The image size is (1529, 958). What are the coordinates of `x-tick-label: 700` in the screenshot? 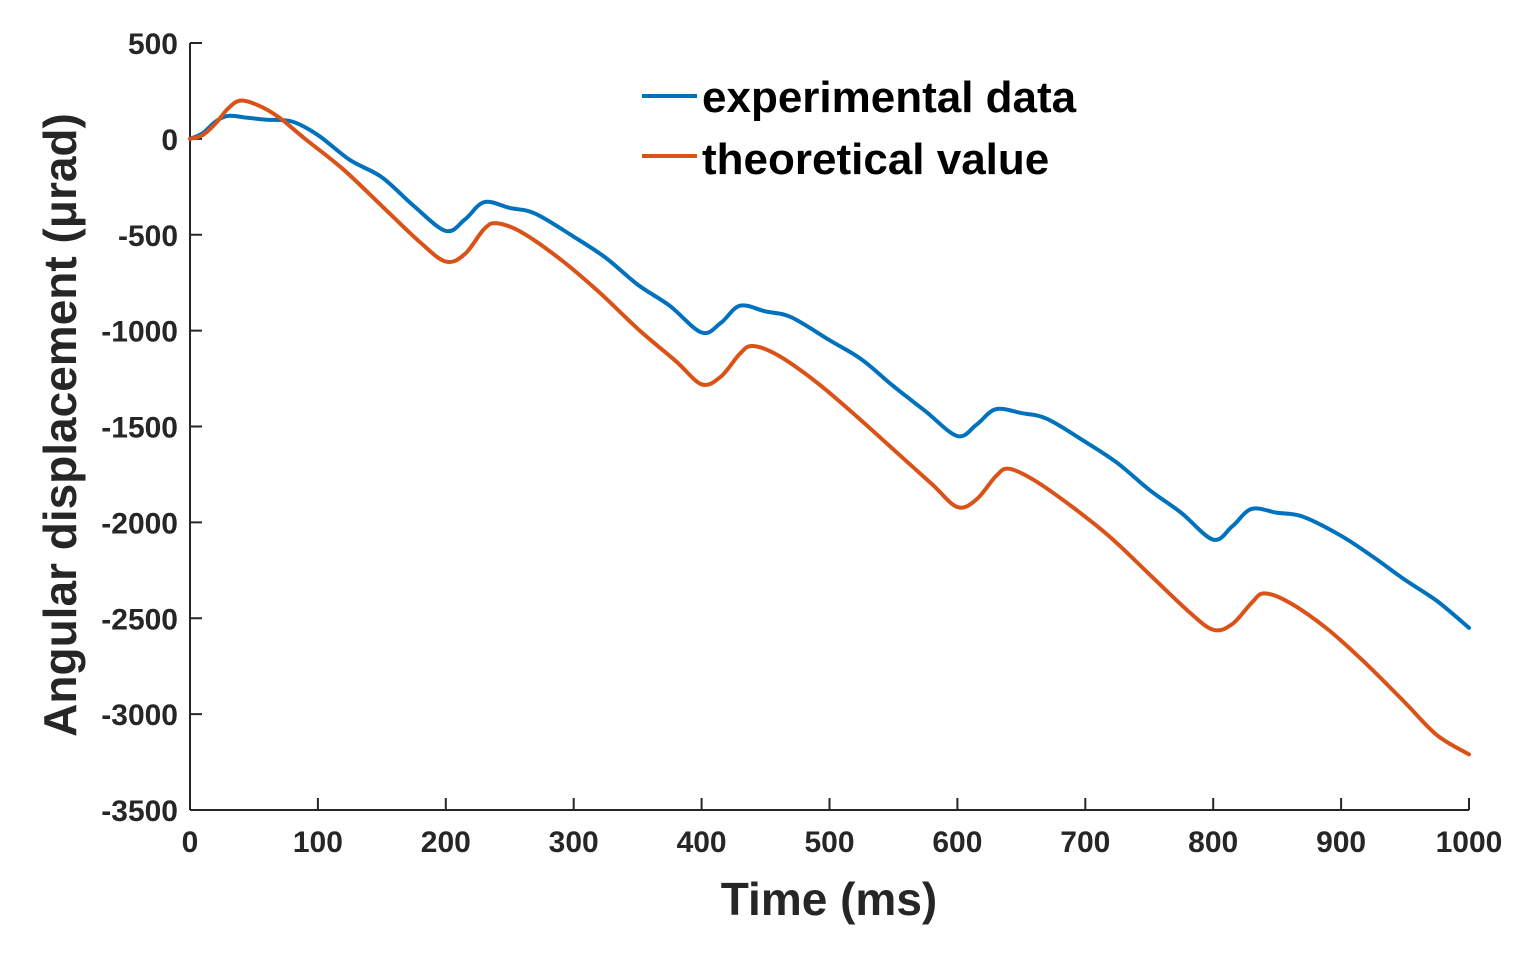 It's located at (1085, 842).